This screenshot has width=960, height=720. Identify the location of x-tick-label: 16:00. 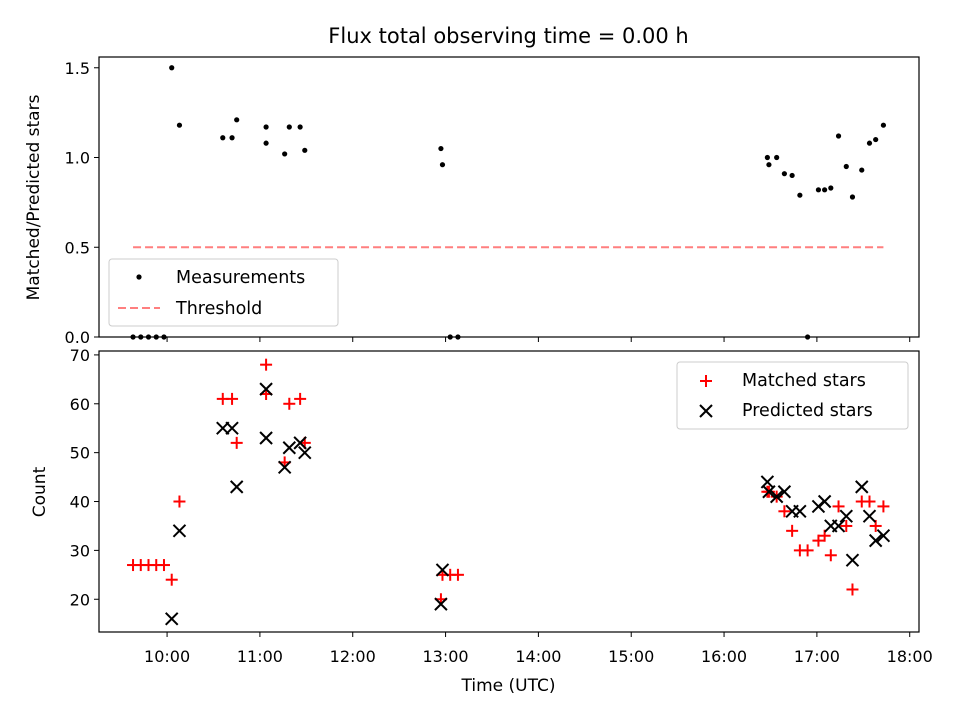
(724, 656).